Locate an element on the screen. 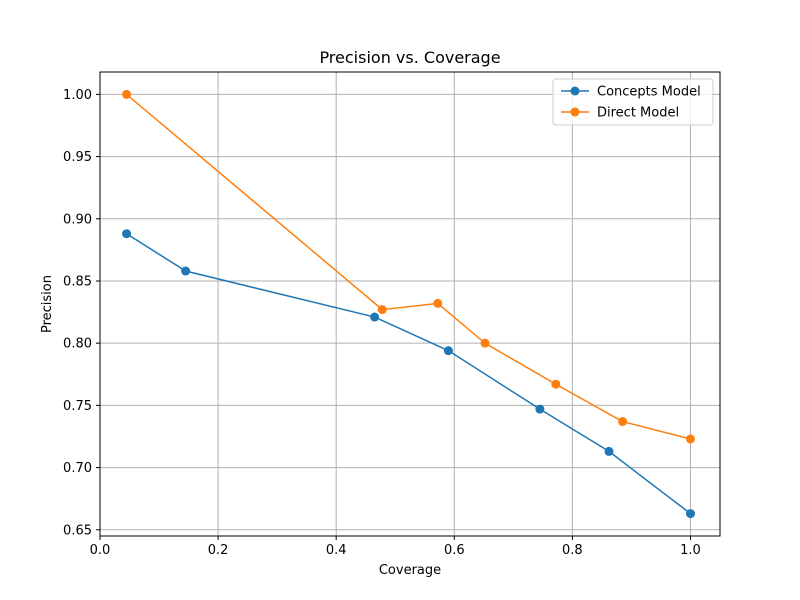  y-tick-label: 0.90 is located at coordinates (77, 219).